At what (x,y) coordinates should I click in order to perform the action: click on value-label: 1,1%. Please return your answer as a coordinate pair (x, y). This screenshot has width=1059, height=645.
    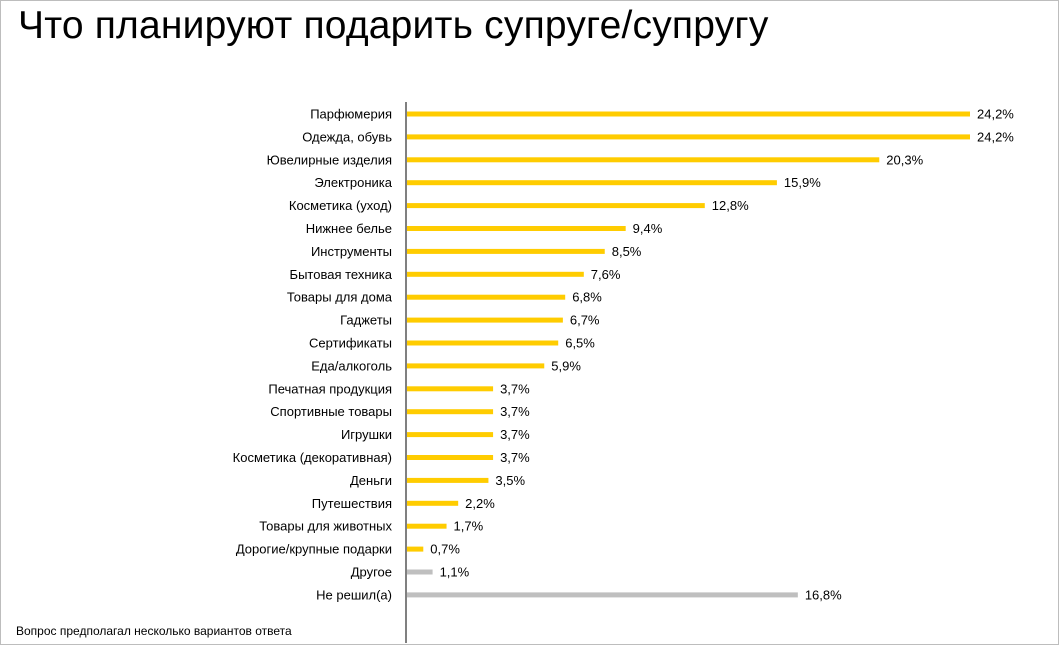
    Looking at the image, I should click on (455, 572).